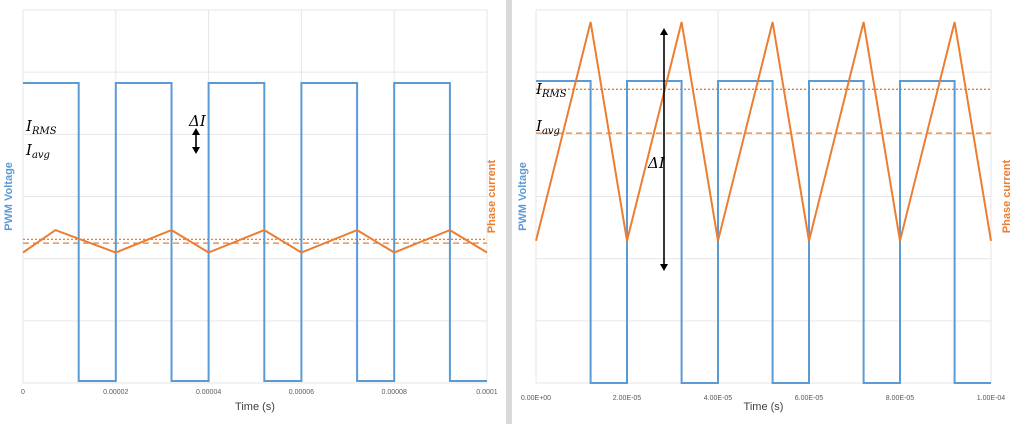  Describe the element at coordinates (487, 392) in the screenshot. I see `x-tick-label: 0.0001` at that location.